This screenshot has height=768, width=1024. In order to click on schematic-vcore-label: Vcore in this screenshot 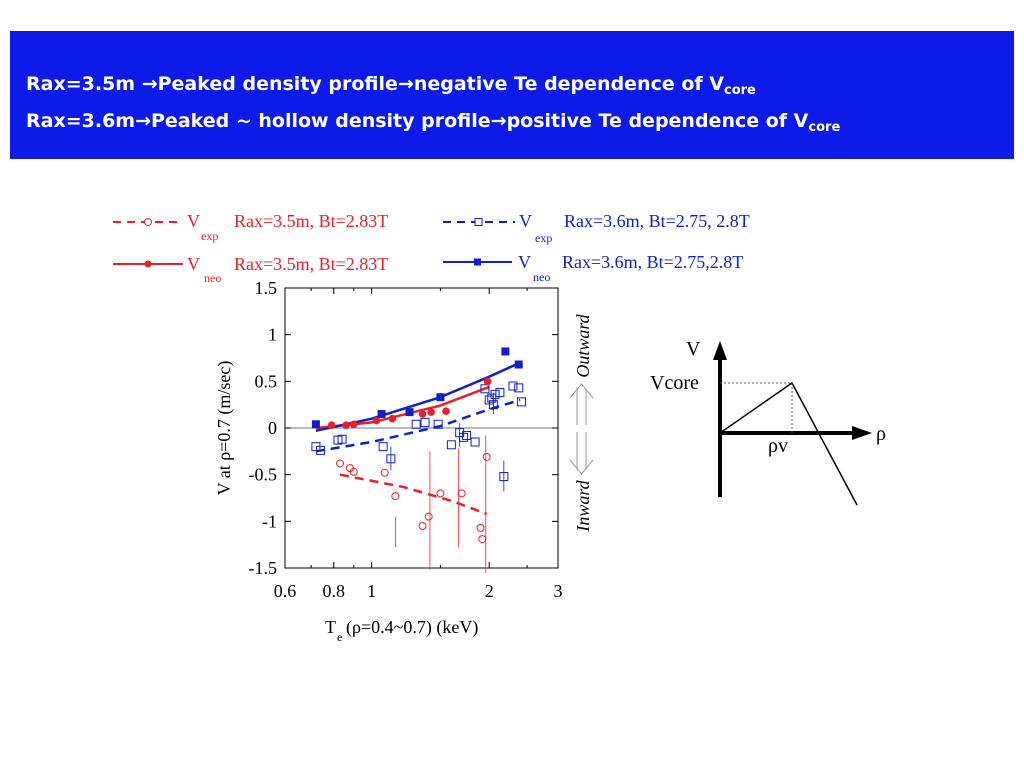, I will do `click(674, 383)`.